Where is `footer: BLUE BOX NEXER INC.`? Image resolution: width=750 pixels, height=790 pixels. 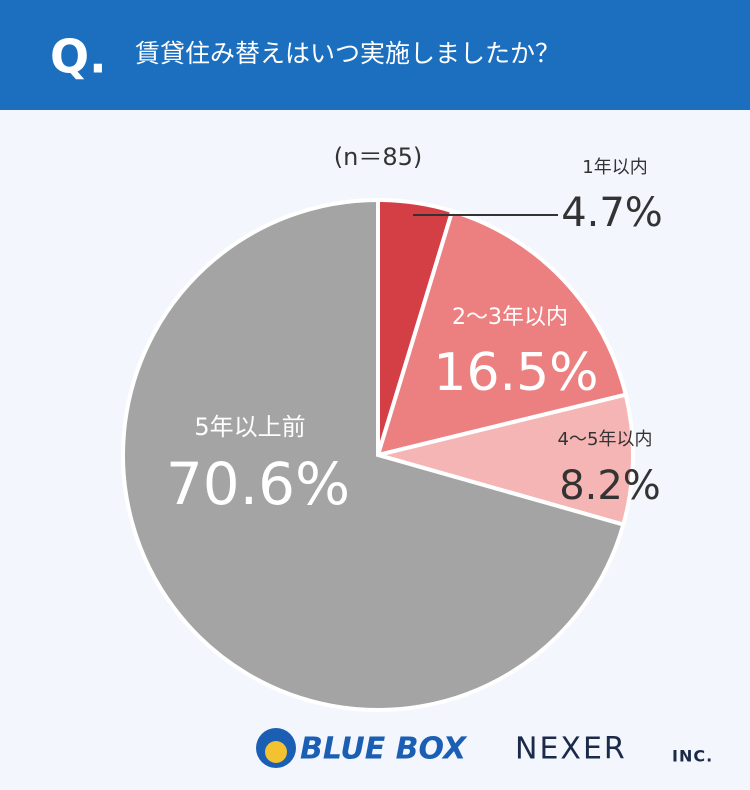
footer: BLUE BOX NEXER INC. is located at coordinates (484, 748).